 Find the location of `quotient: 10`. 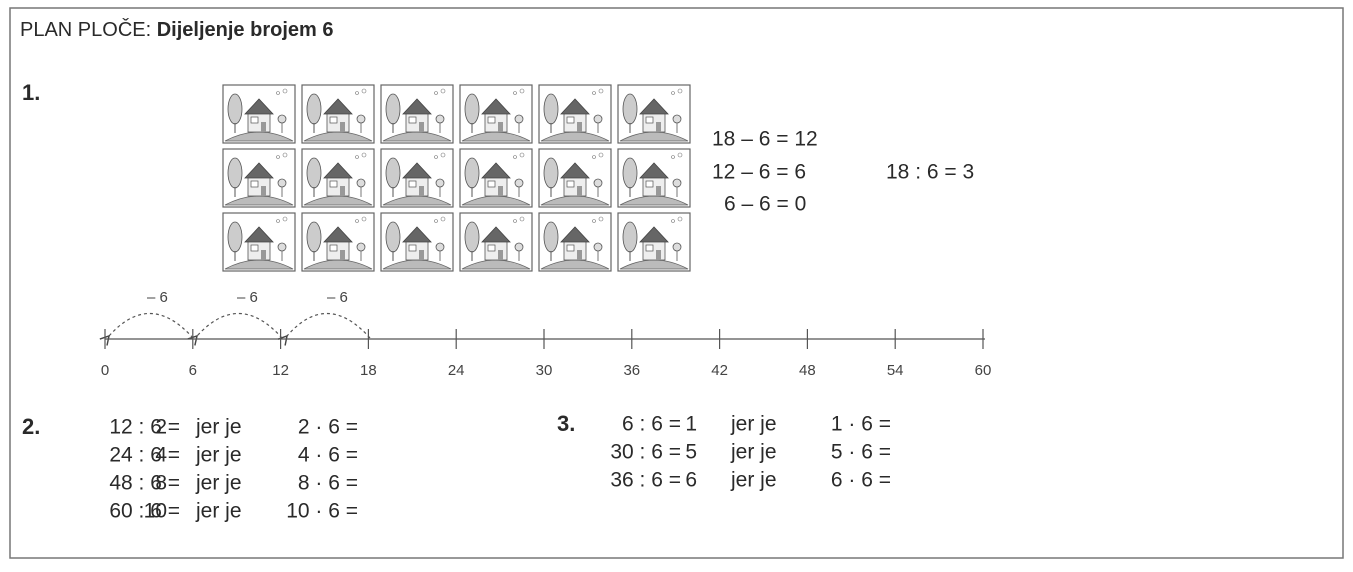

quotient: 10 is located at coordinates (155, 511).